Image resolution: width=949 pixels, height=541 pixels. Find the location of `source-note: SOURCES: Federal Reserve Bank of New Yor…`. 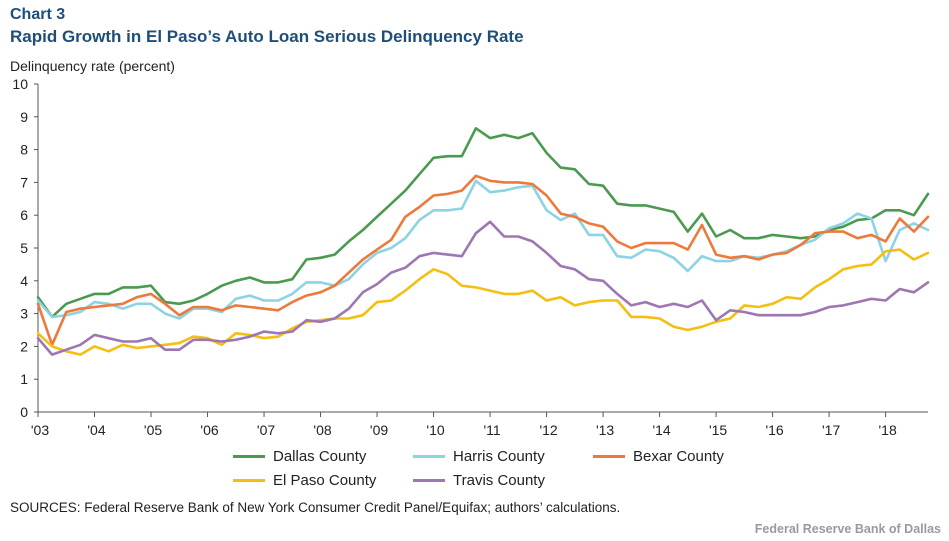

source-note: SOURCES: Federal Reserve Bank of New Yor… is located at coordinates (315, 507).